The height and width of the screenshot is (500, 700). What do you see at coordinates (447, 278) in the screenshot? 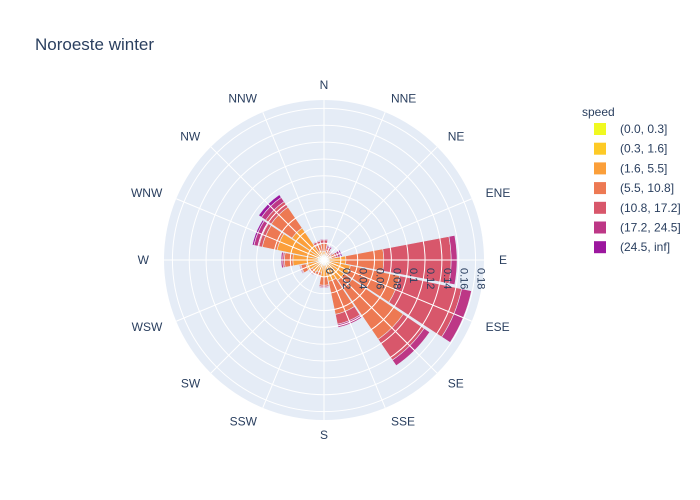
I see `radial-tick-7: 0.14` at bounding box center [447, 278].